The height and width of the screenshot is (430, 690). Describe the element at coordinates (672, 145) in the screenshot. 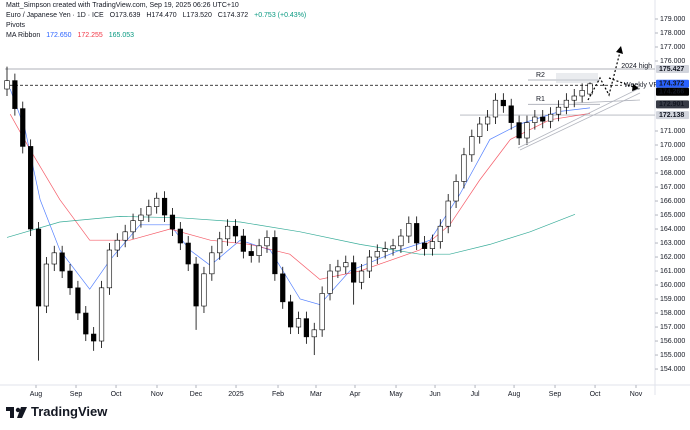

I see `y-tick-label: 170.000` at that location.